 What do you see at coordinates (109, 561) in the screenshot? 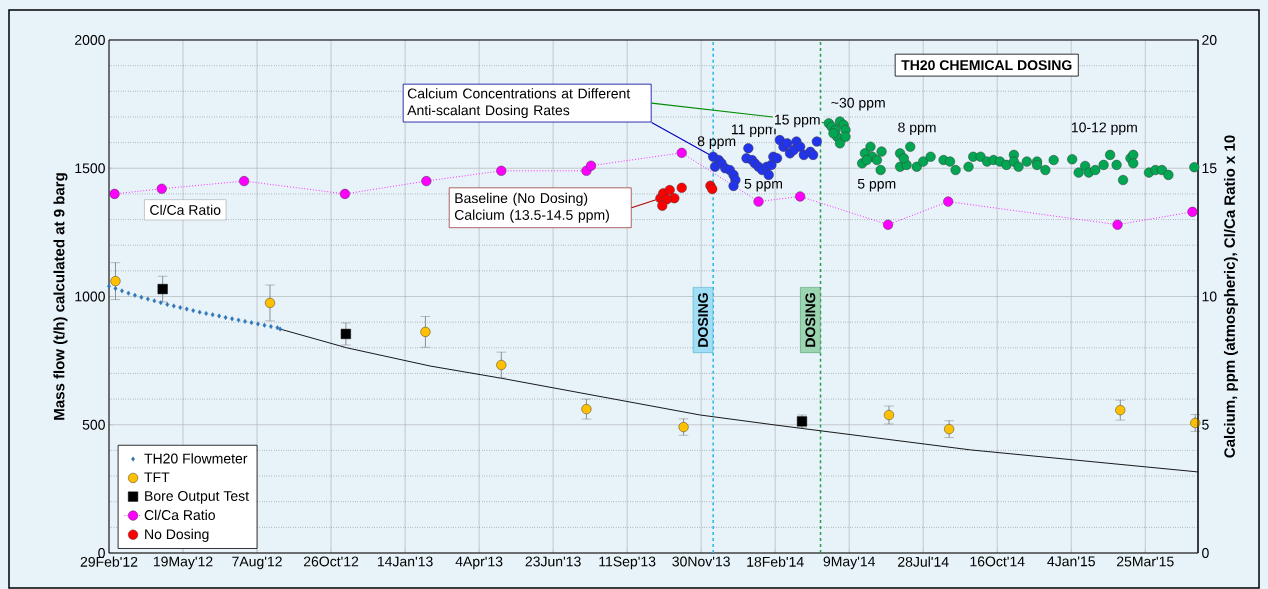
I see `x-tick-label: 29Feb'12` at bounding box center [109, 561].